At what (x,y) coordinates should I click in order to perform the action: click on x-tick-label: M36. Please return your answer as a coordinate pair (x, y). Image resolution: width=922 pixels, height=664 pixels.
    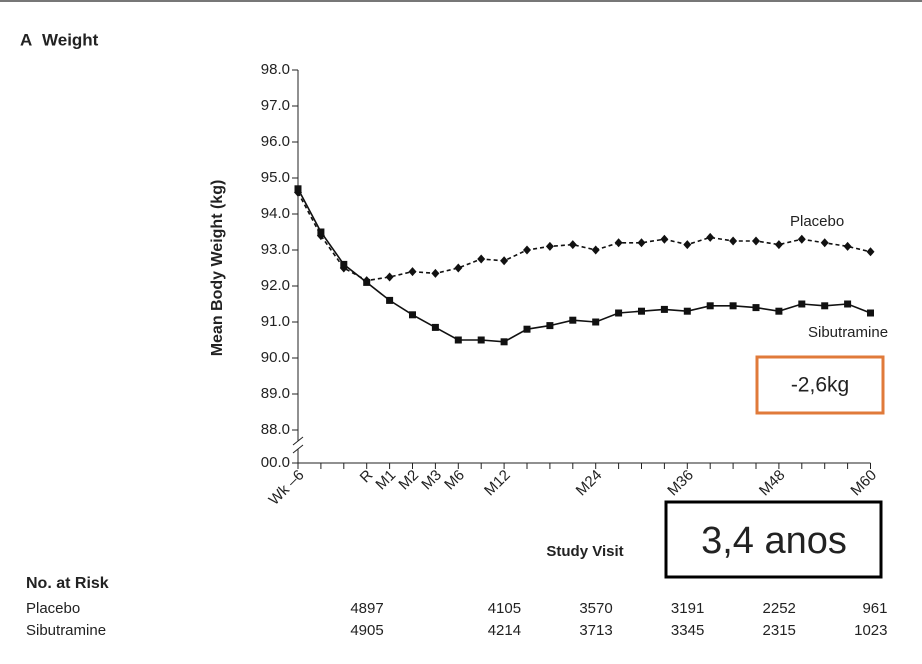
    Looking at the image, I should click on (680, 483).